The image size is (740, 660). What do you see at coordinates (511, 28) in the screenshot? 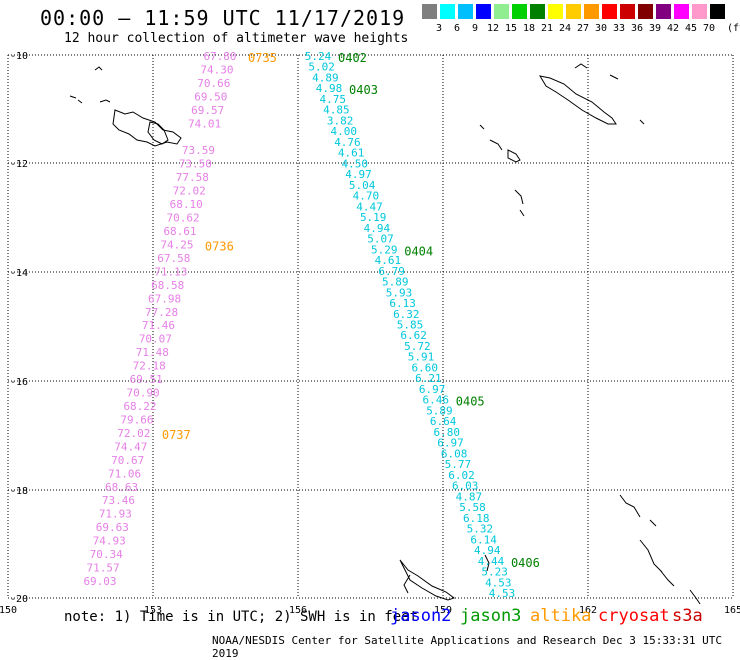
I see `legend-label: 15` at bounding box center [511, 28].